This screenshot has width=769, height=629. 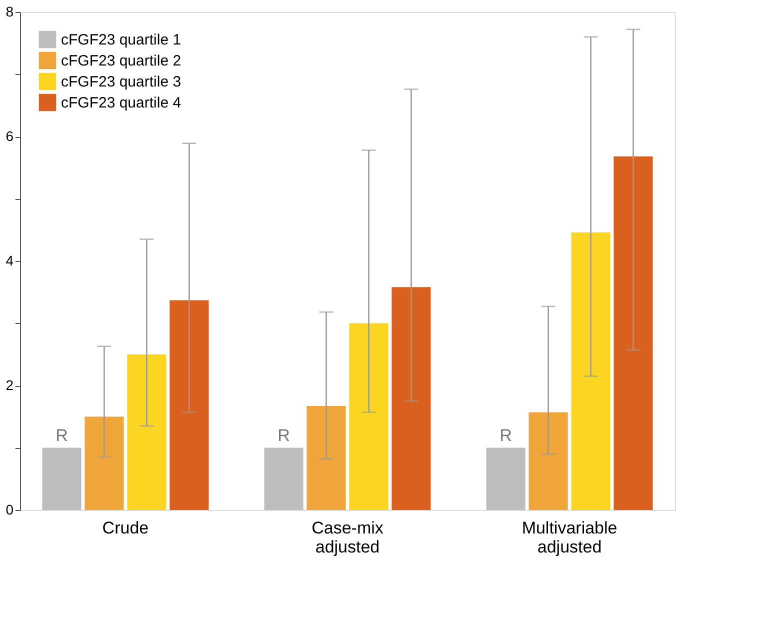 I want to click on y-tick-label: 4, so click(x=10, y=260).